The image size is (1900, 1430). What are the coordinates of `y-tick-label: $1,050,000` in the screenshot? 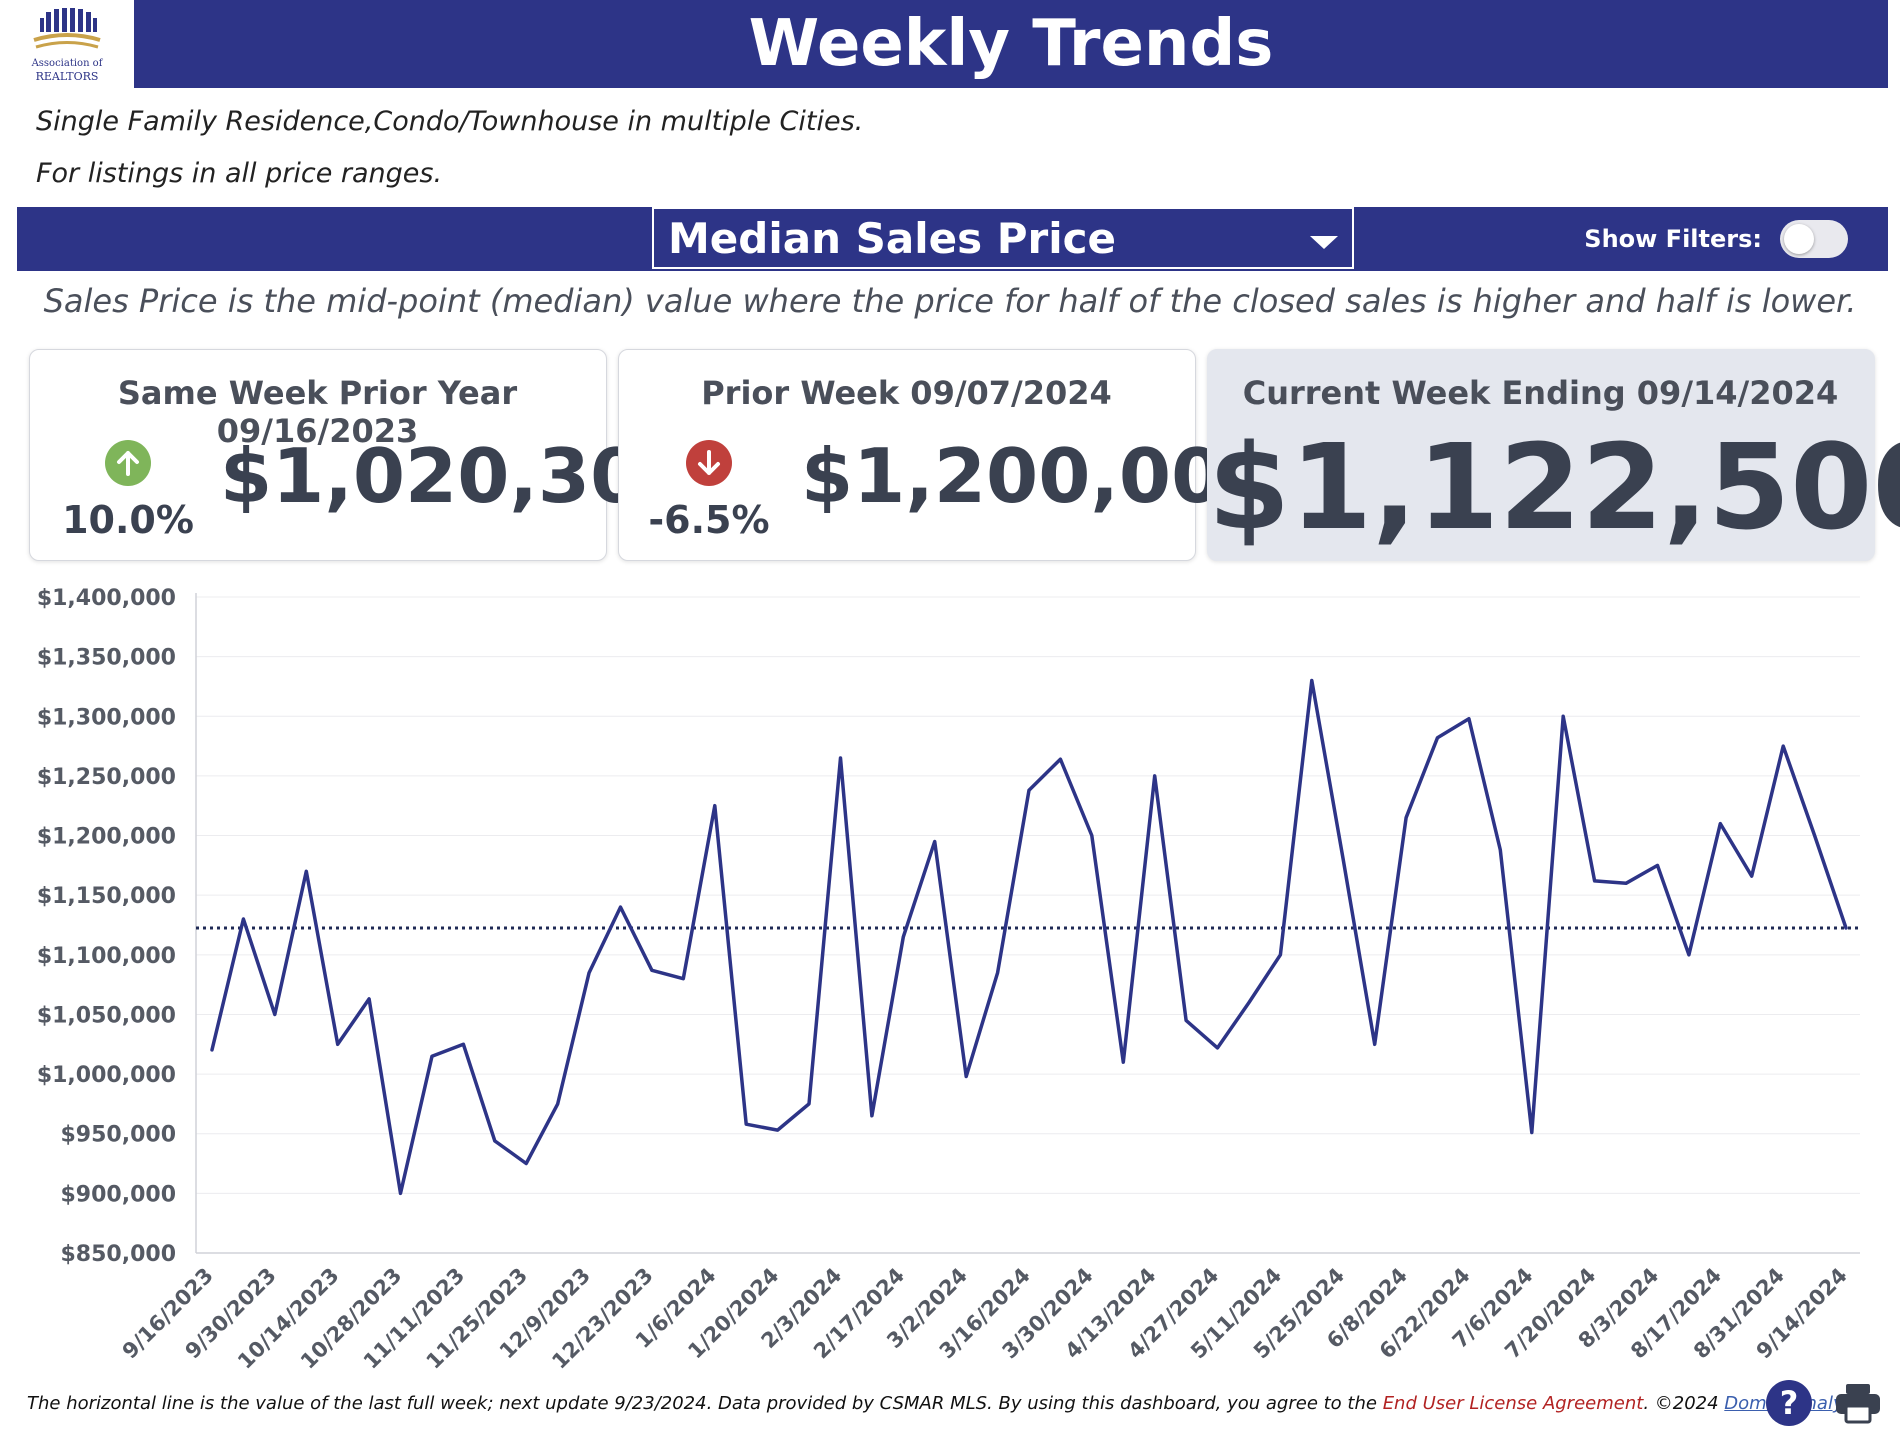 It's located at (106, 1015).